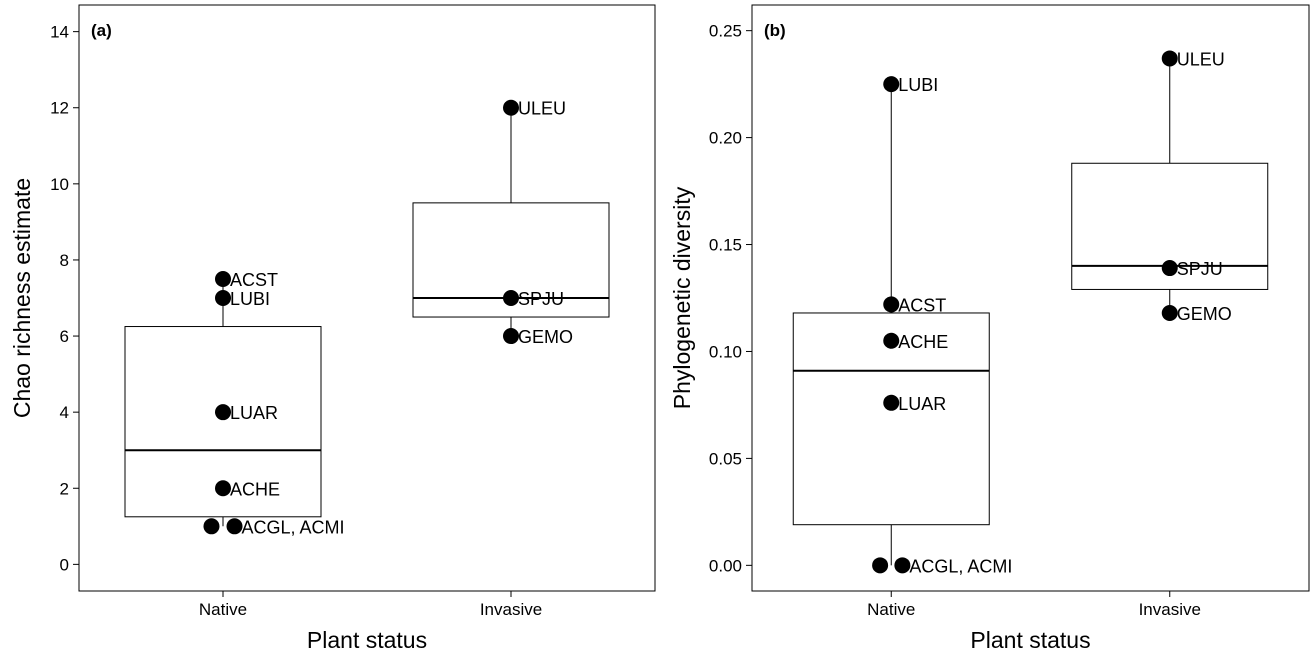 The image size is (1313, 658). Describe the element at coordinates (725, 138) in the screenshot. I see `y-tick-label: 0.20` at that location.